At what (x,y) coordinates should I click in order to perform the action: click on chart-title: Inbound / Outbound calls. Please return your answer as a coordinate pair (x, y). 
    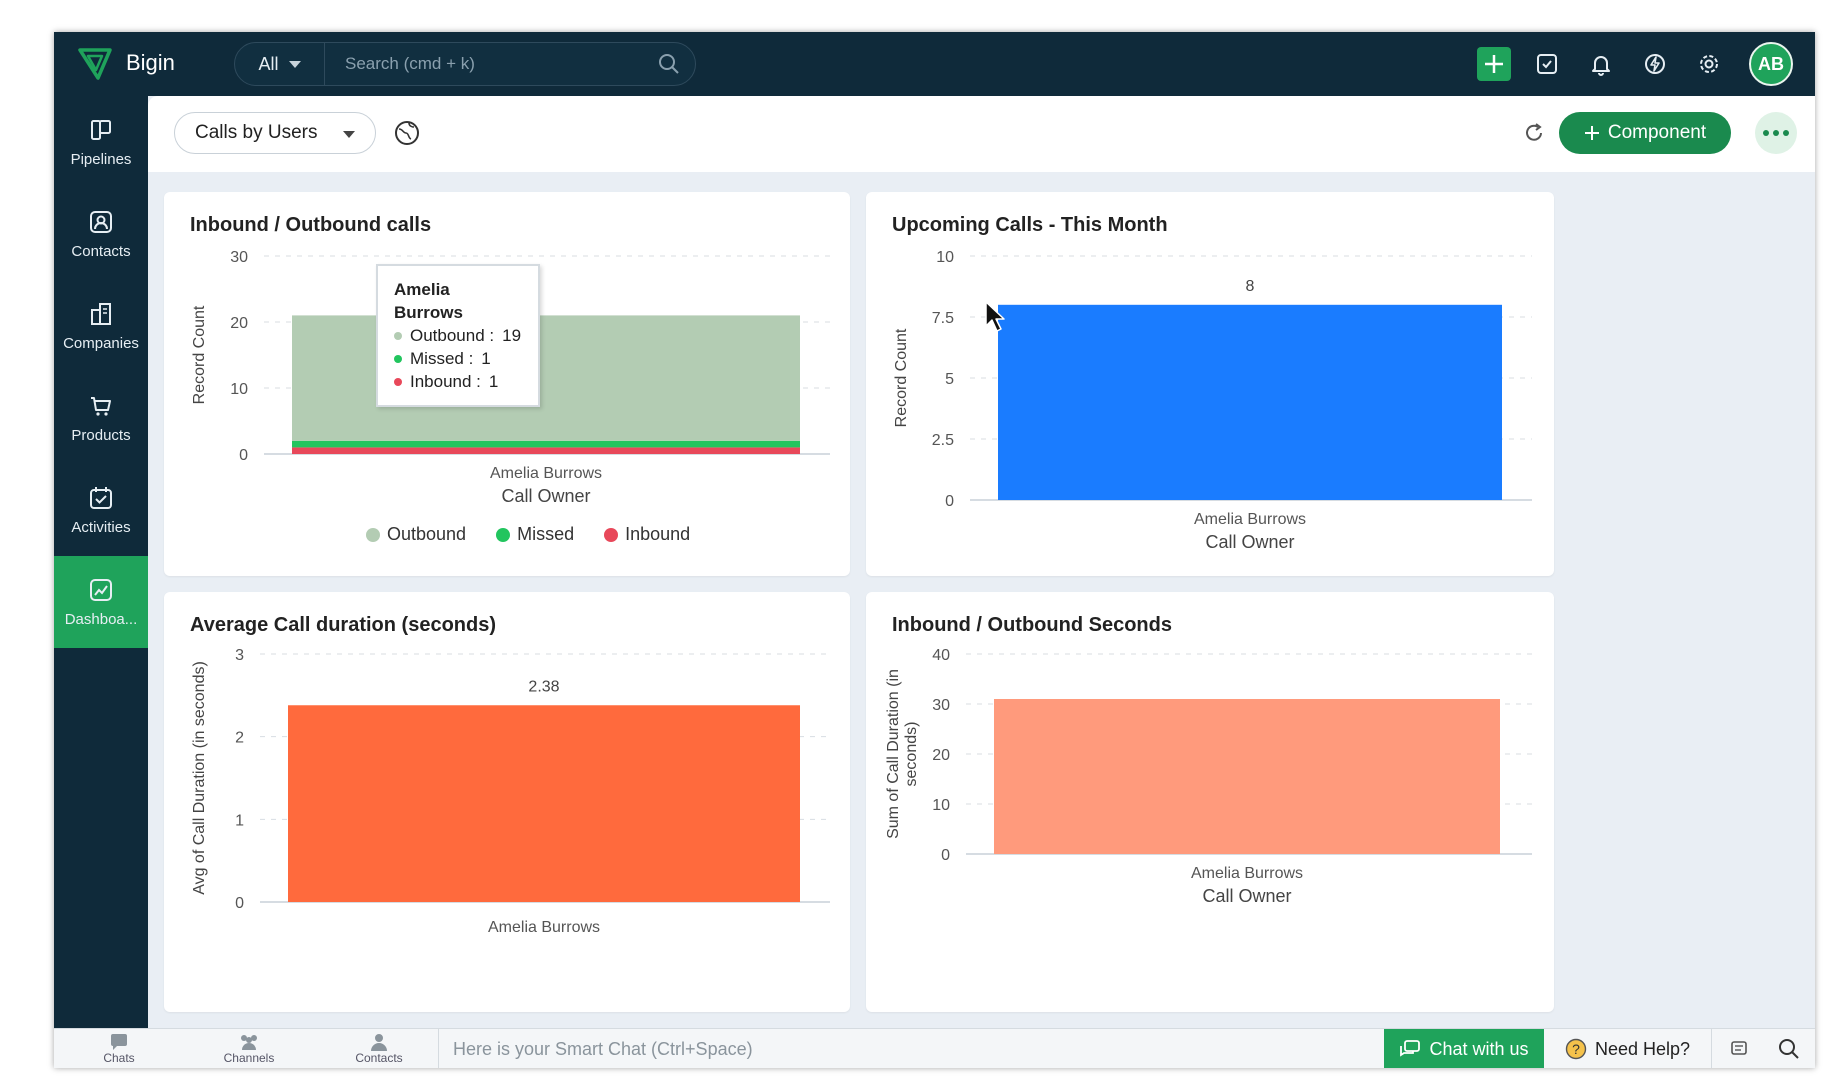
    Looking at the image, I should click on (311, 225).